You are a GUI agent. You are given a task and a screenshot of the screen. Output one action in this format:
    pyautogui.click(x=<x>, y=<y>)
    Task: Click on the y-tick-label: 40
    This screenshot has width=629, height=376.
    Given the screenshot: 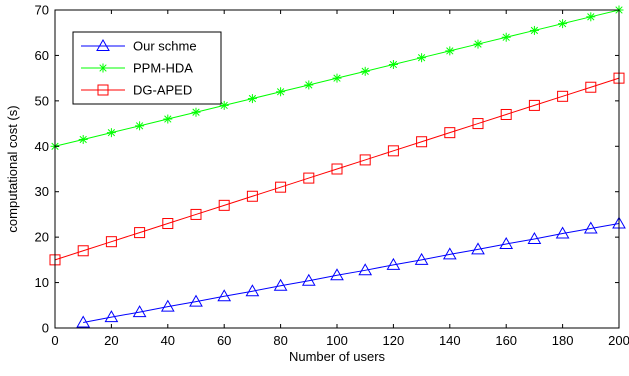 What is the action you would take?
    pyautogui.click(x=42, y=146)
    